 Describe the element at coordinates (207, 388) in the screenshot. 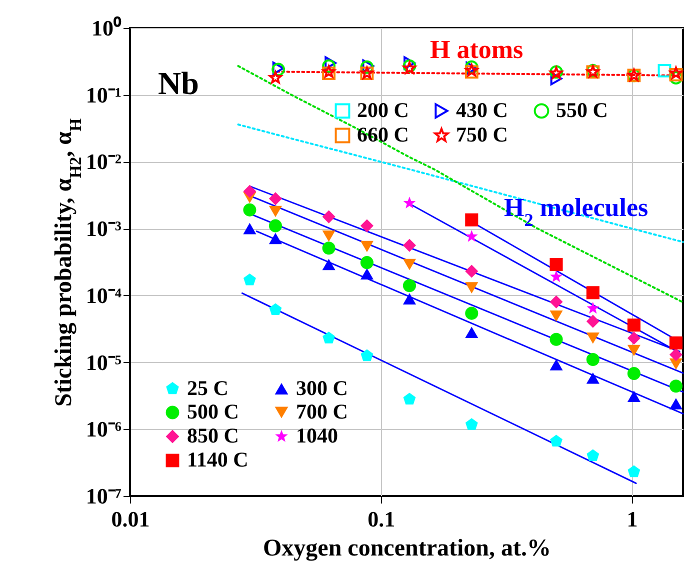

I see `legend-label: 25 C` at that location.